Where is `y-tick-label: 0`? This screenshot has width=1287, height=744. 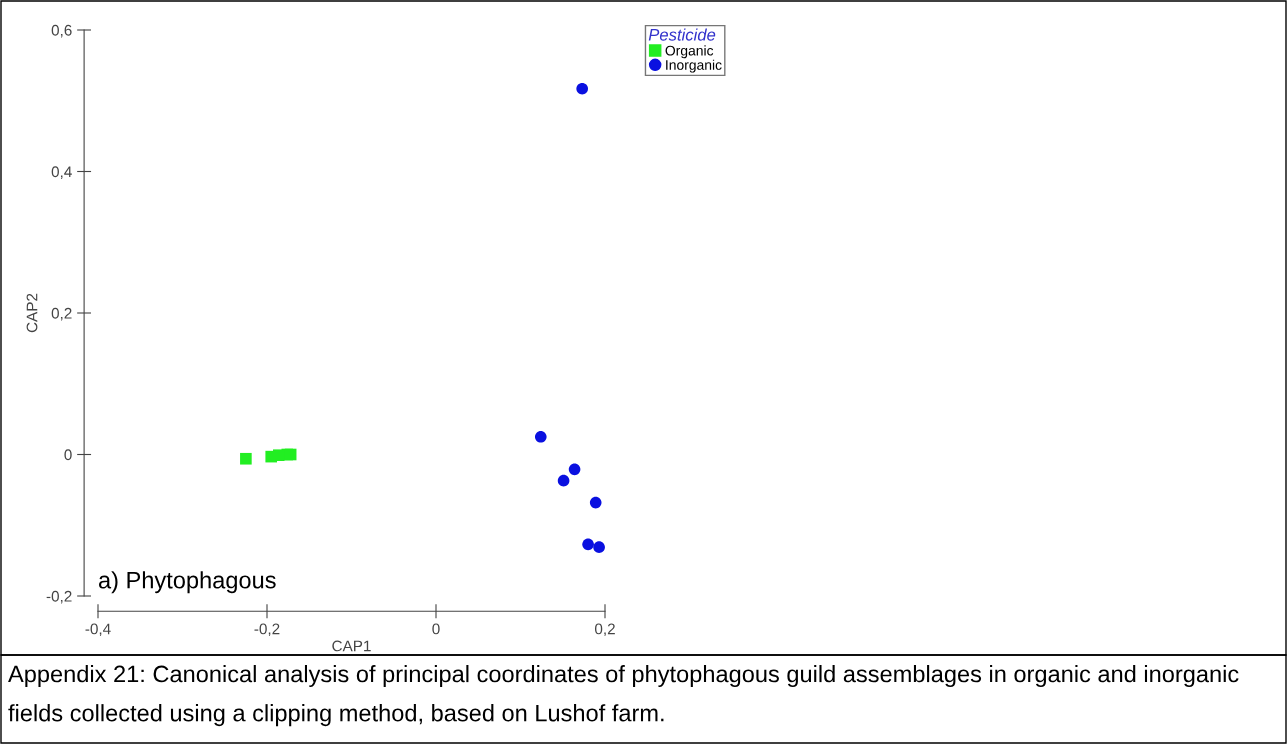 y-tick-label: 0 is located at coordinates (68, 455).